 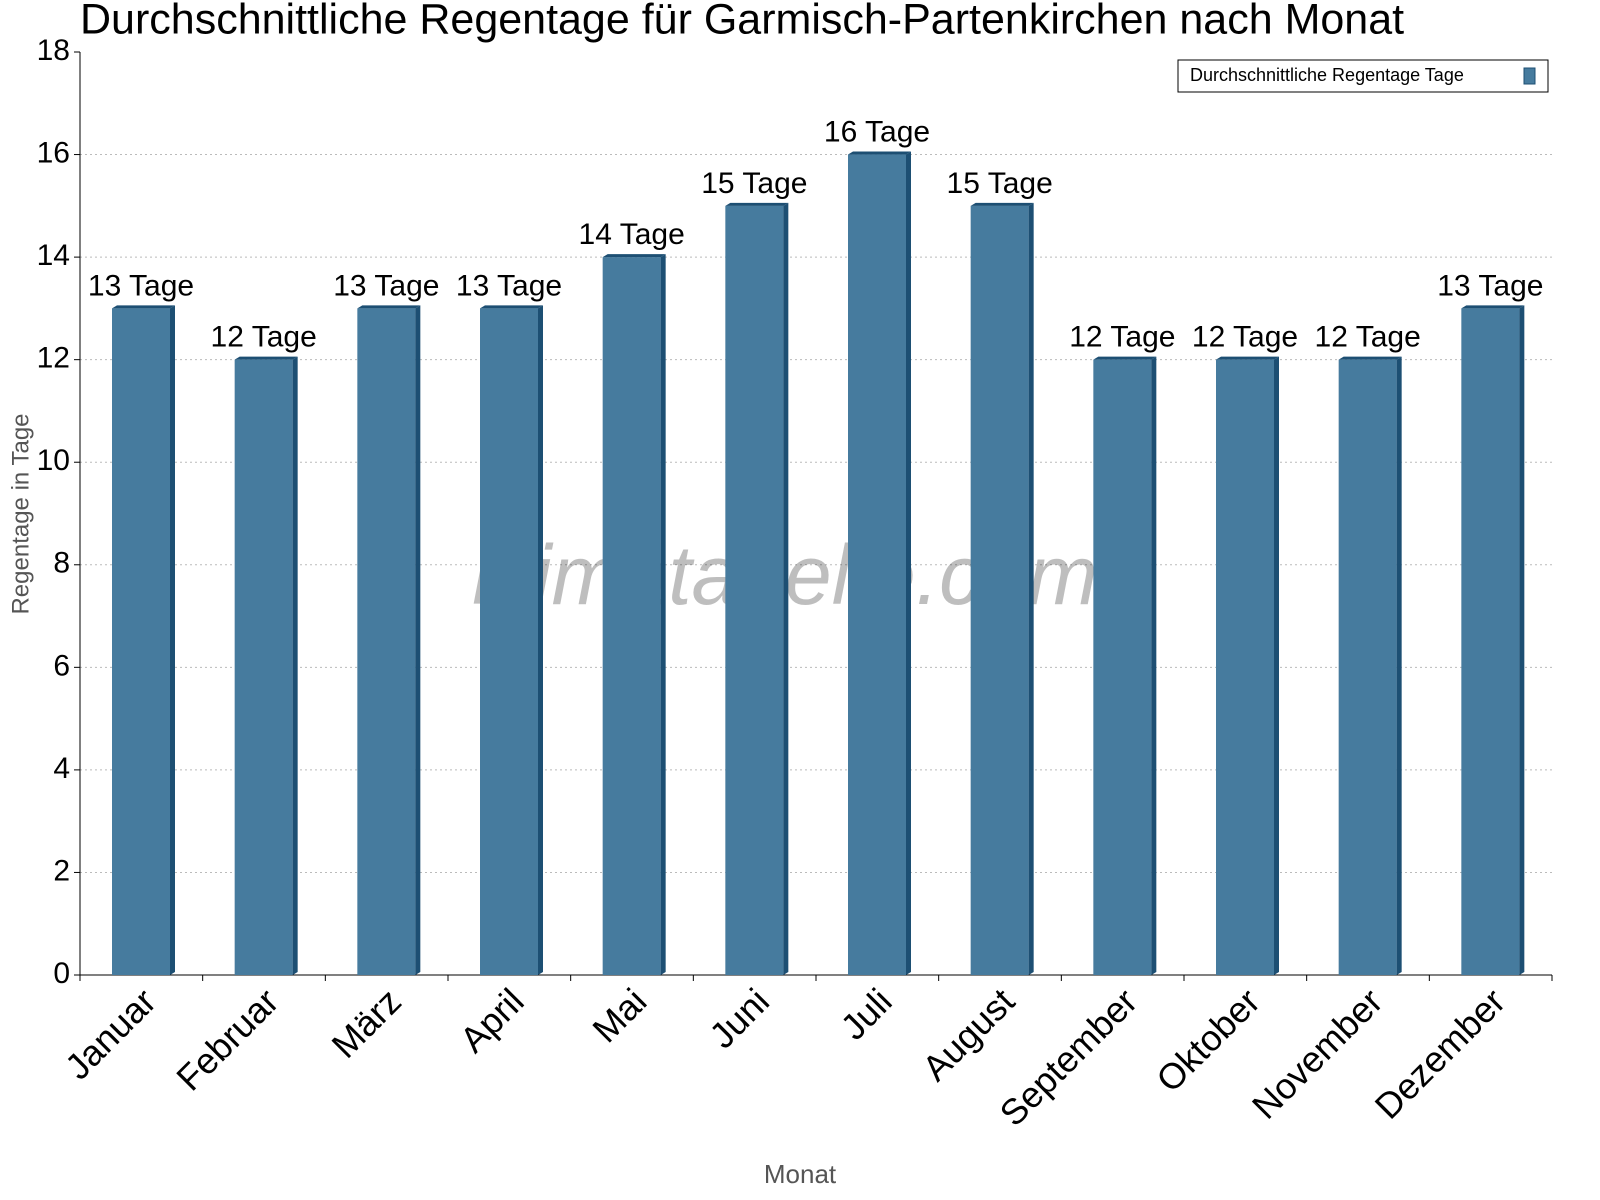 I want to click on x-tick-label: Oktober, so click(x=1208, y=1040).